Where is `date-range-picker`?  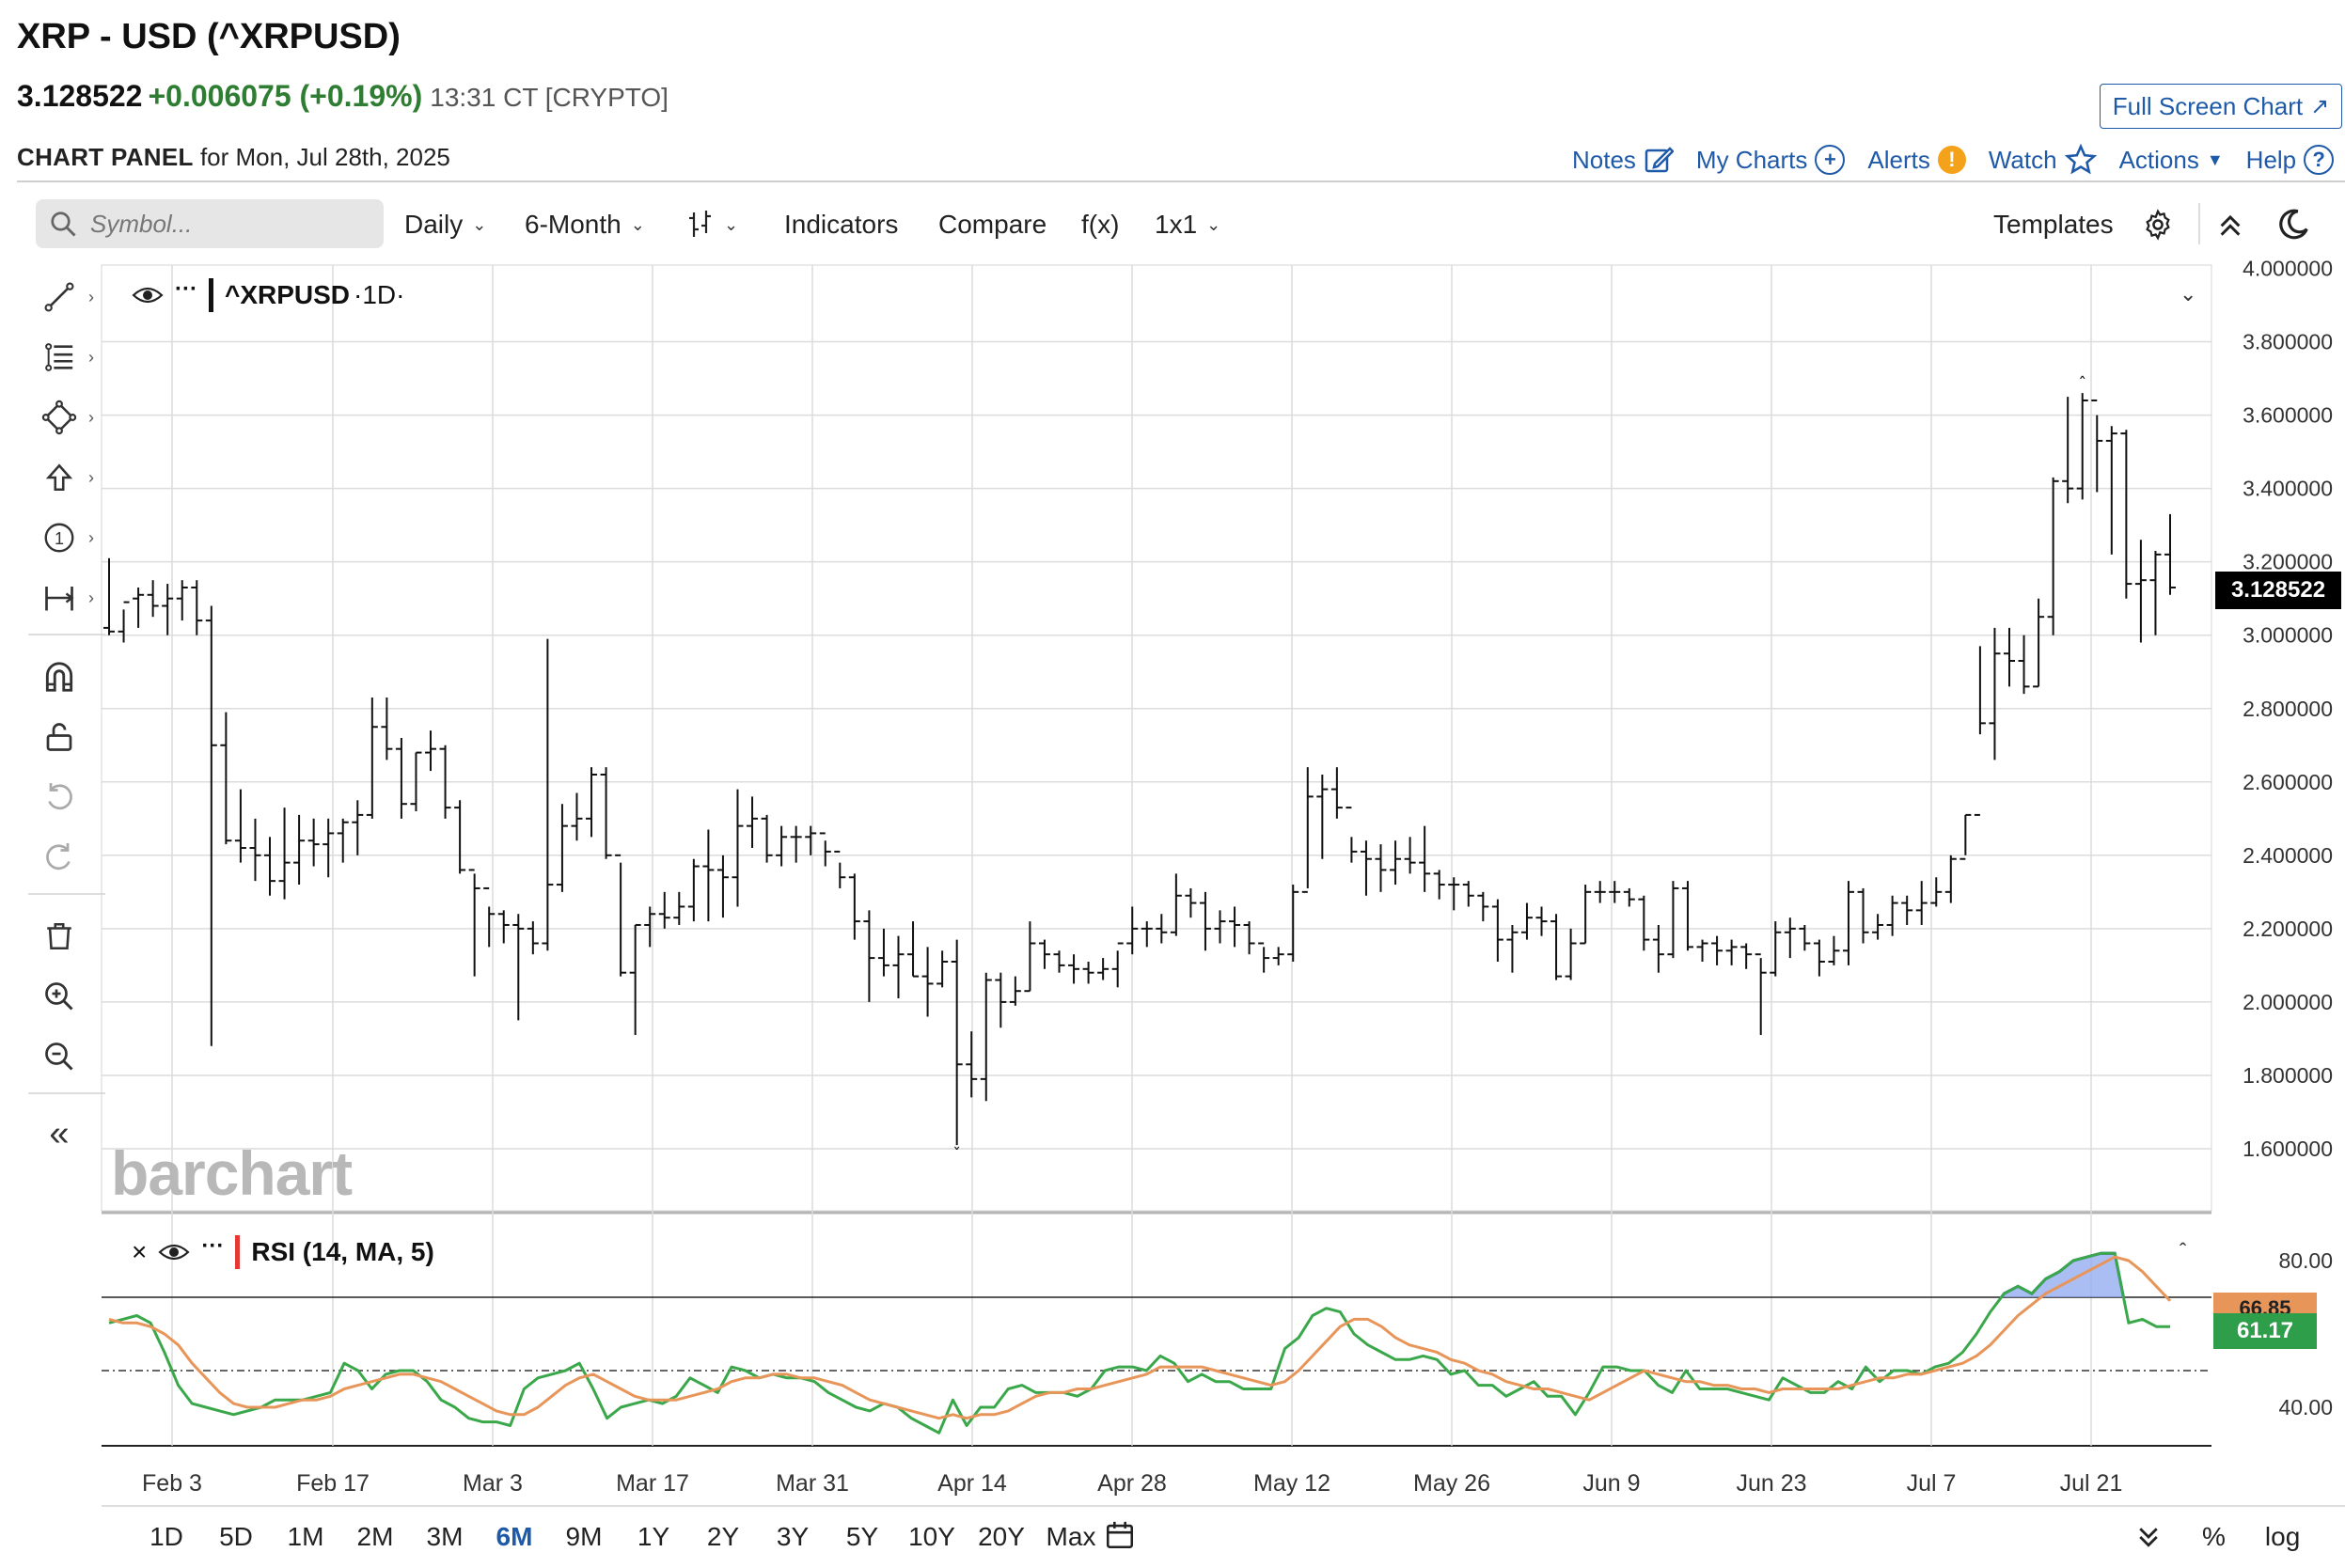
date-range-picker is located at coordinates (1120, 1537).